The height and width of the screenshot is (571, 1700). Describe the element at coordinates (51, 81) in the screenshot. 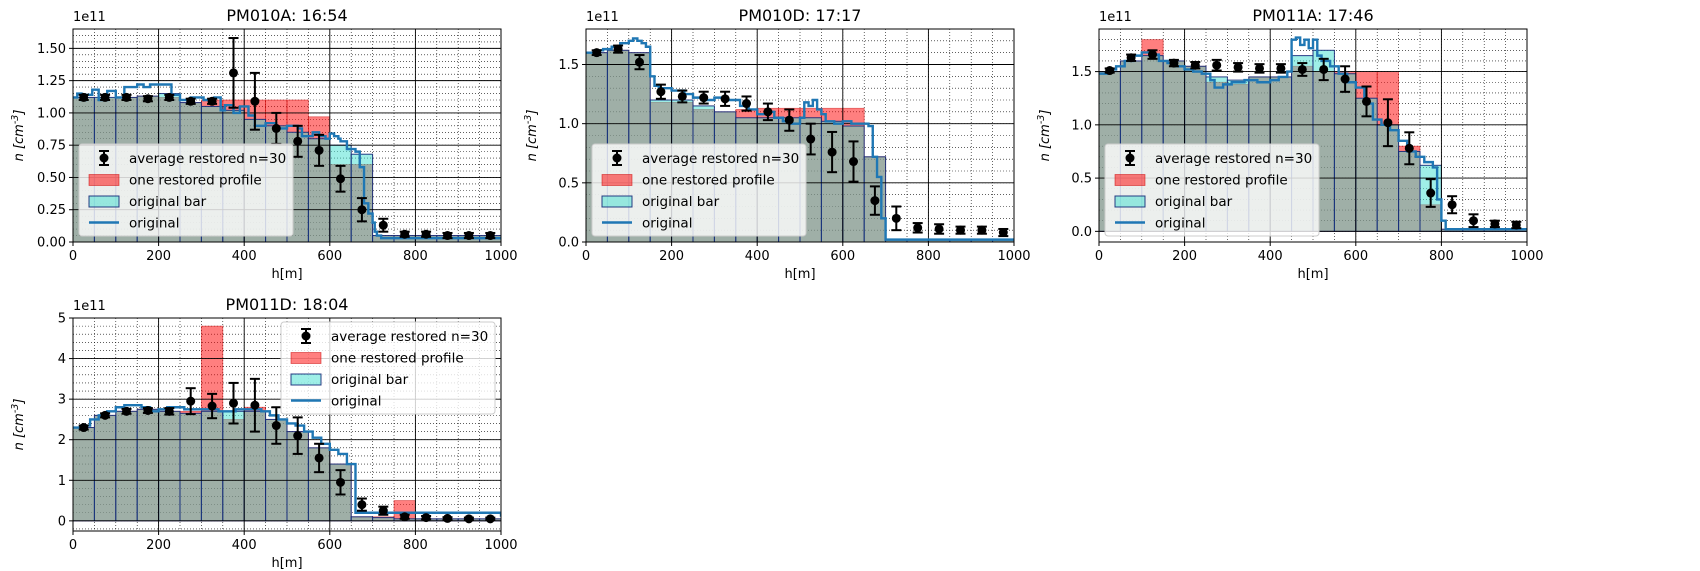

I see `y-tick-label: 1.25` at that location.